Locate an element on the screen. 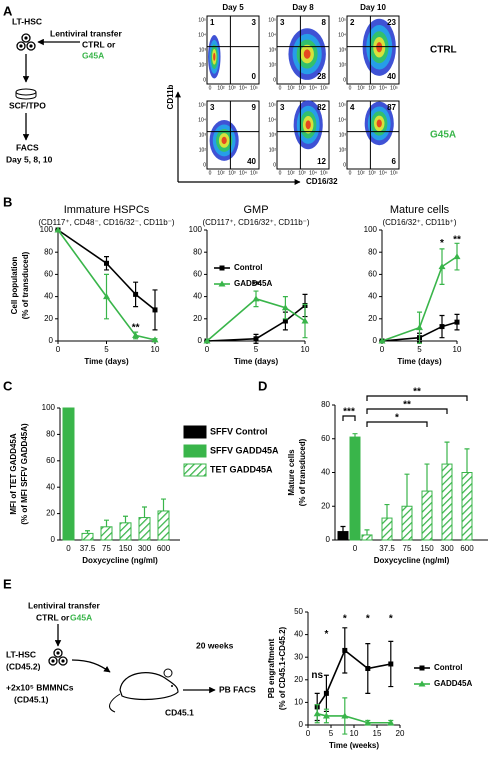 This screenshot has width=502, height=757. density is located at coordinates (224, 140).